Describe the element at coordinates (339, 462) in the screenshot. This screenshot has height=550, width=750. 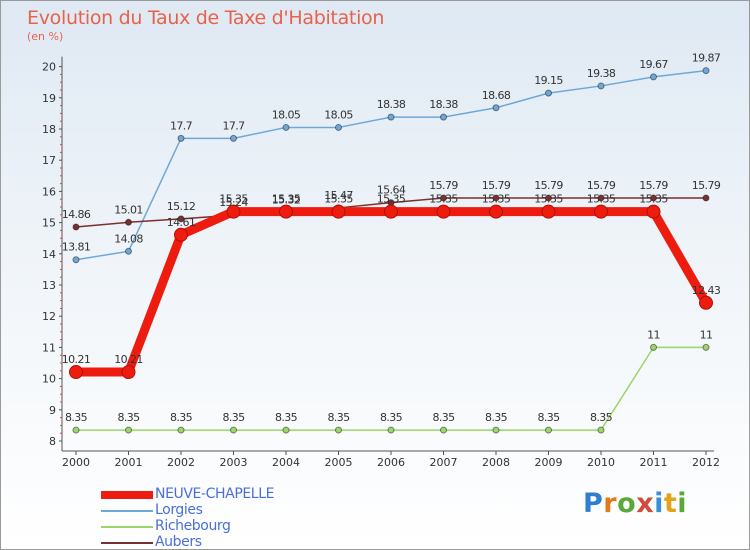
I see `x-tick-label: 2005` at that location.